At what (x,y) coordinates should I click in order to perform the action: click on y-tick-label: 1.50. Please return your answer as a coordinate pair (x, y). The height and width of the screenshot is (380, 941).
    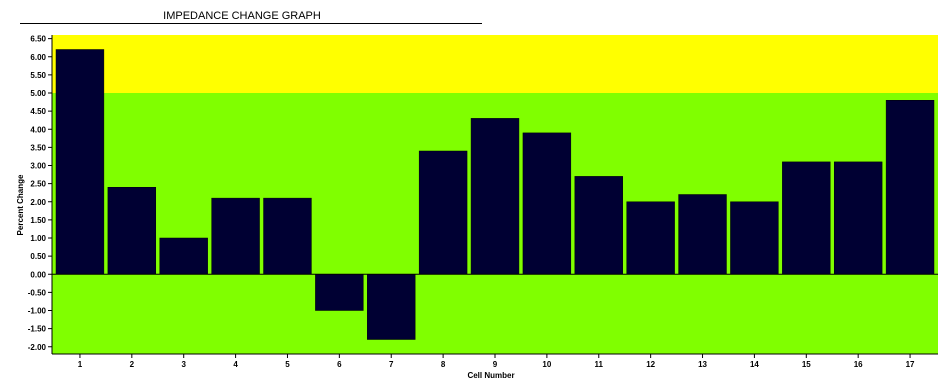
    Looking at the image, I should click on (38, 220).